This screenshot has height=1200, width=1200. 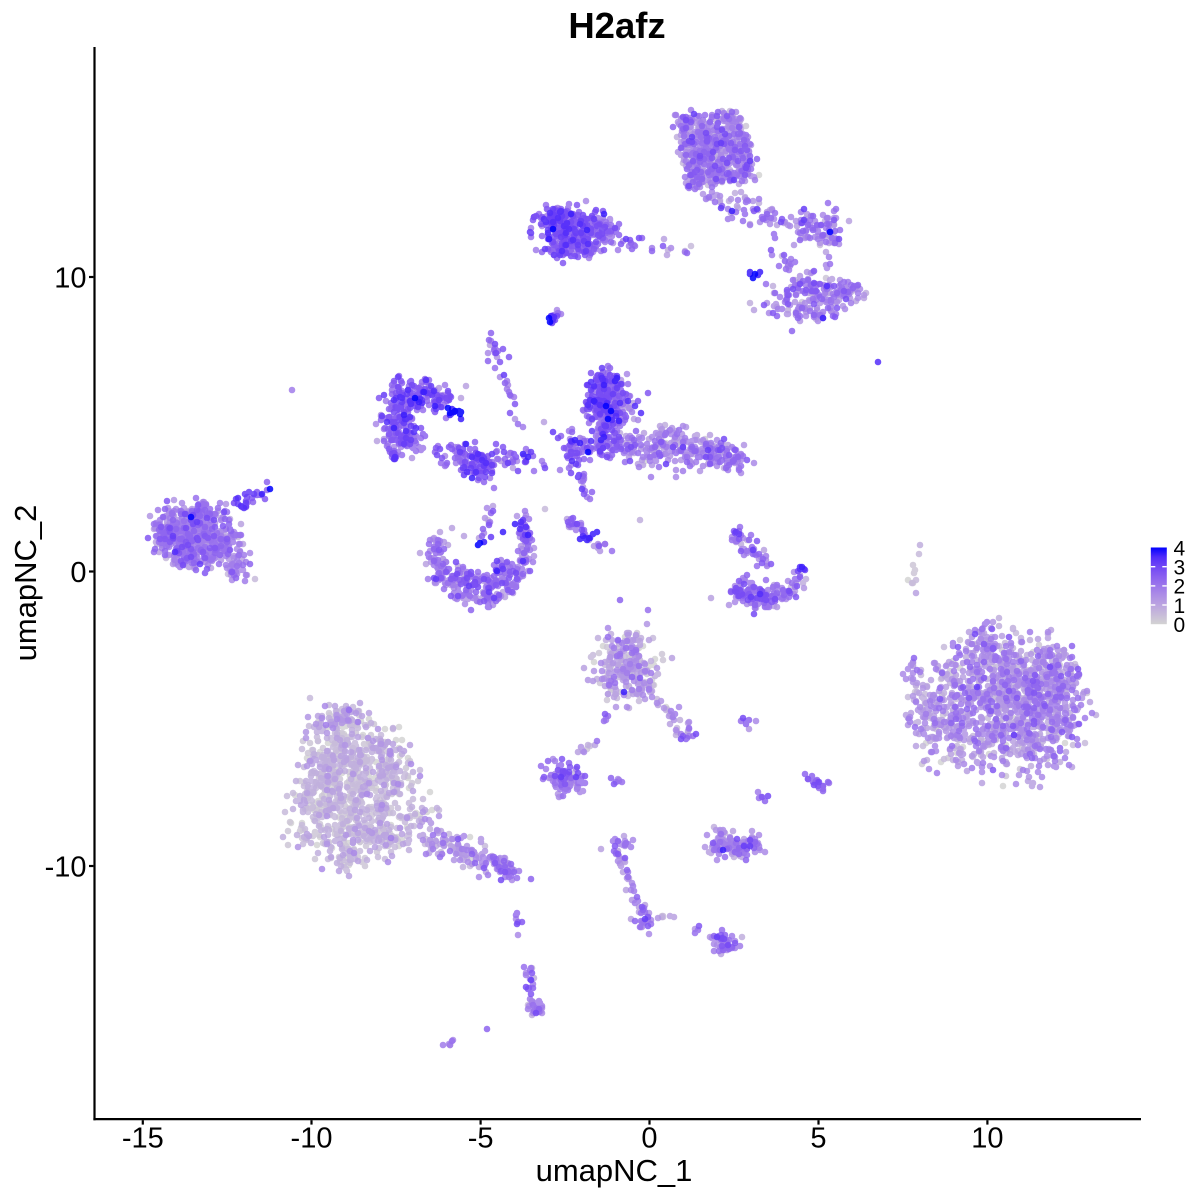 What do you see at coordinates (25, 583) in the screenshot?
I see `svg-text: umapNC_2` at bounding box center [25, 583].